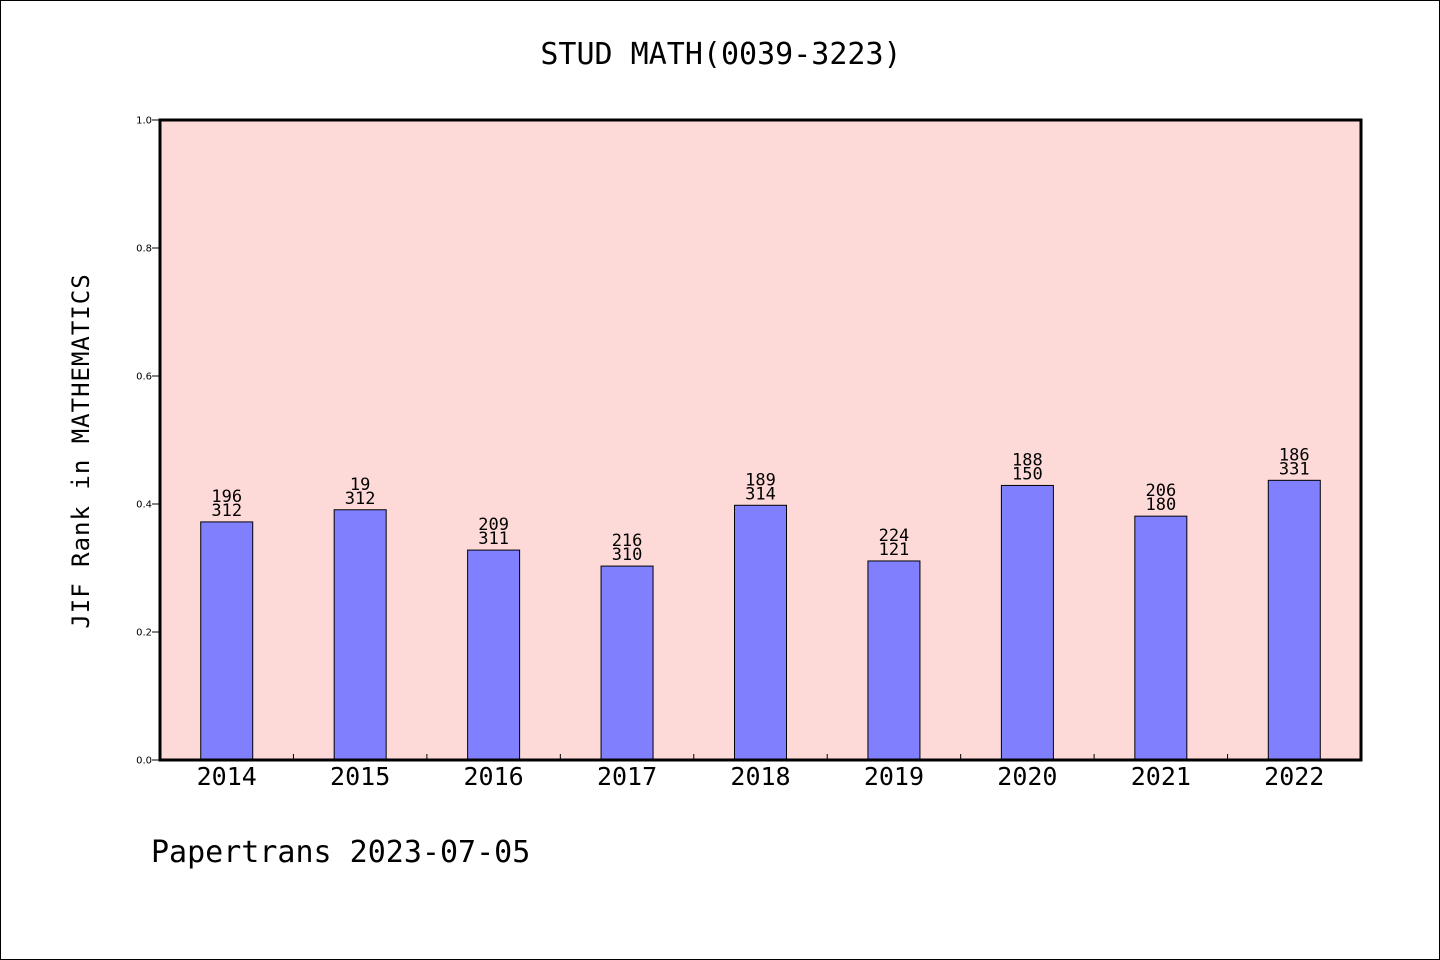  Describe the element at coordinates (341, 852) in the screenshot. I see `footer-credit: Papertrans 2023-07-05` at that location.